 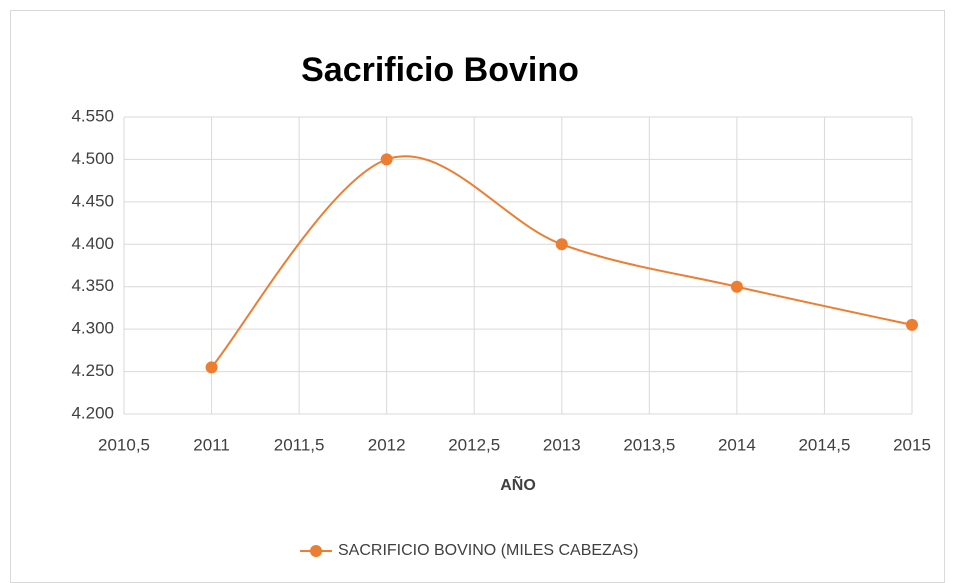 What do you see at coordinates (440, 70) in the screenshot?
I see `chart-title: Sacrificio Bovino` at bounding box center [440, 70].